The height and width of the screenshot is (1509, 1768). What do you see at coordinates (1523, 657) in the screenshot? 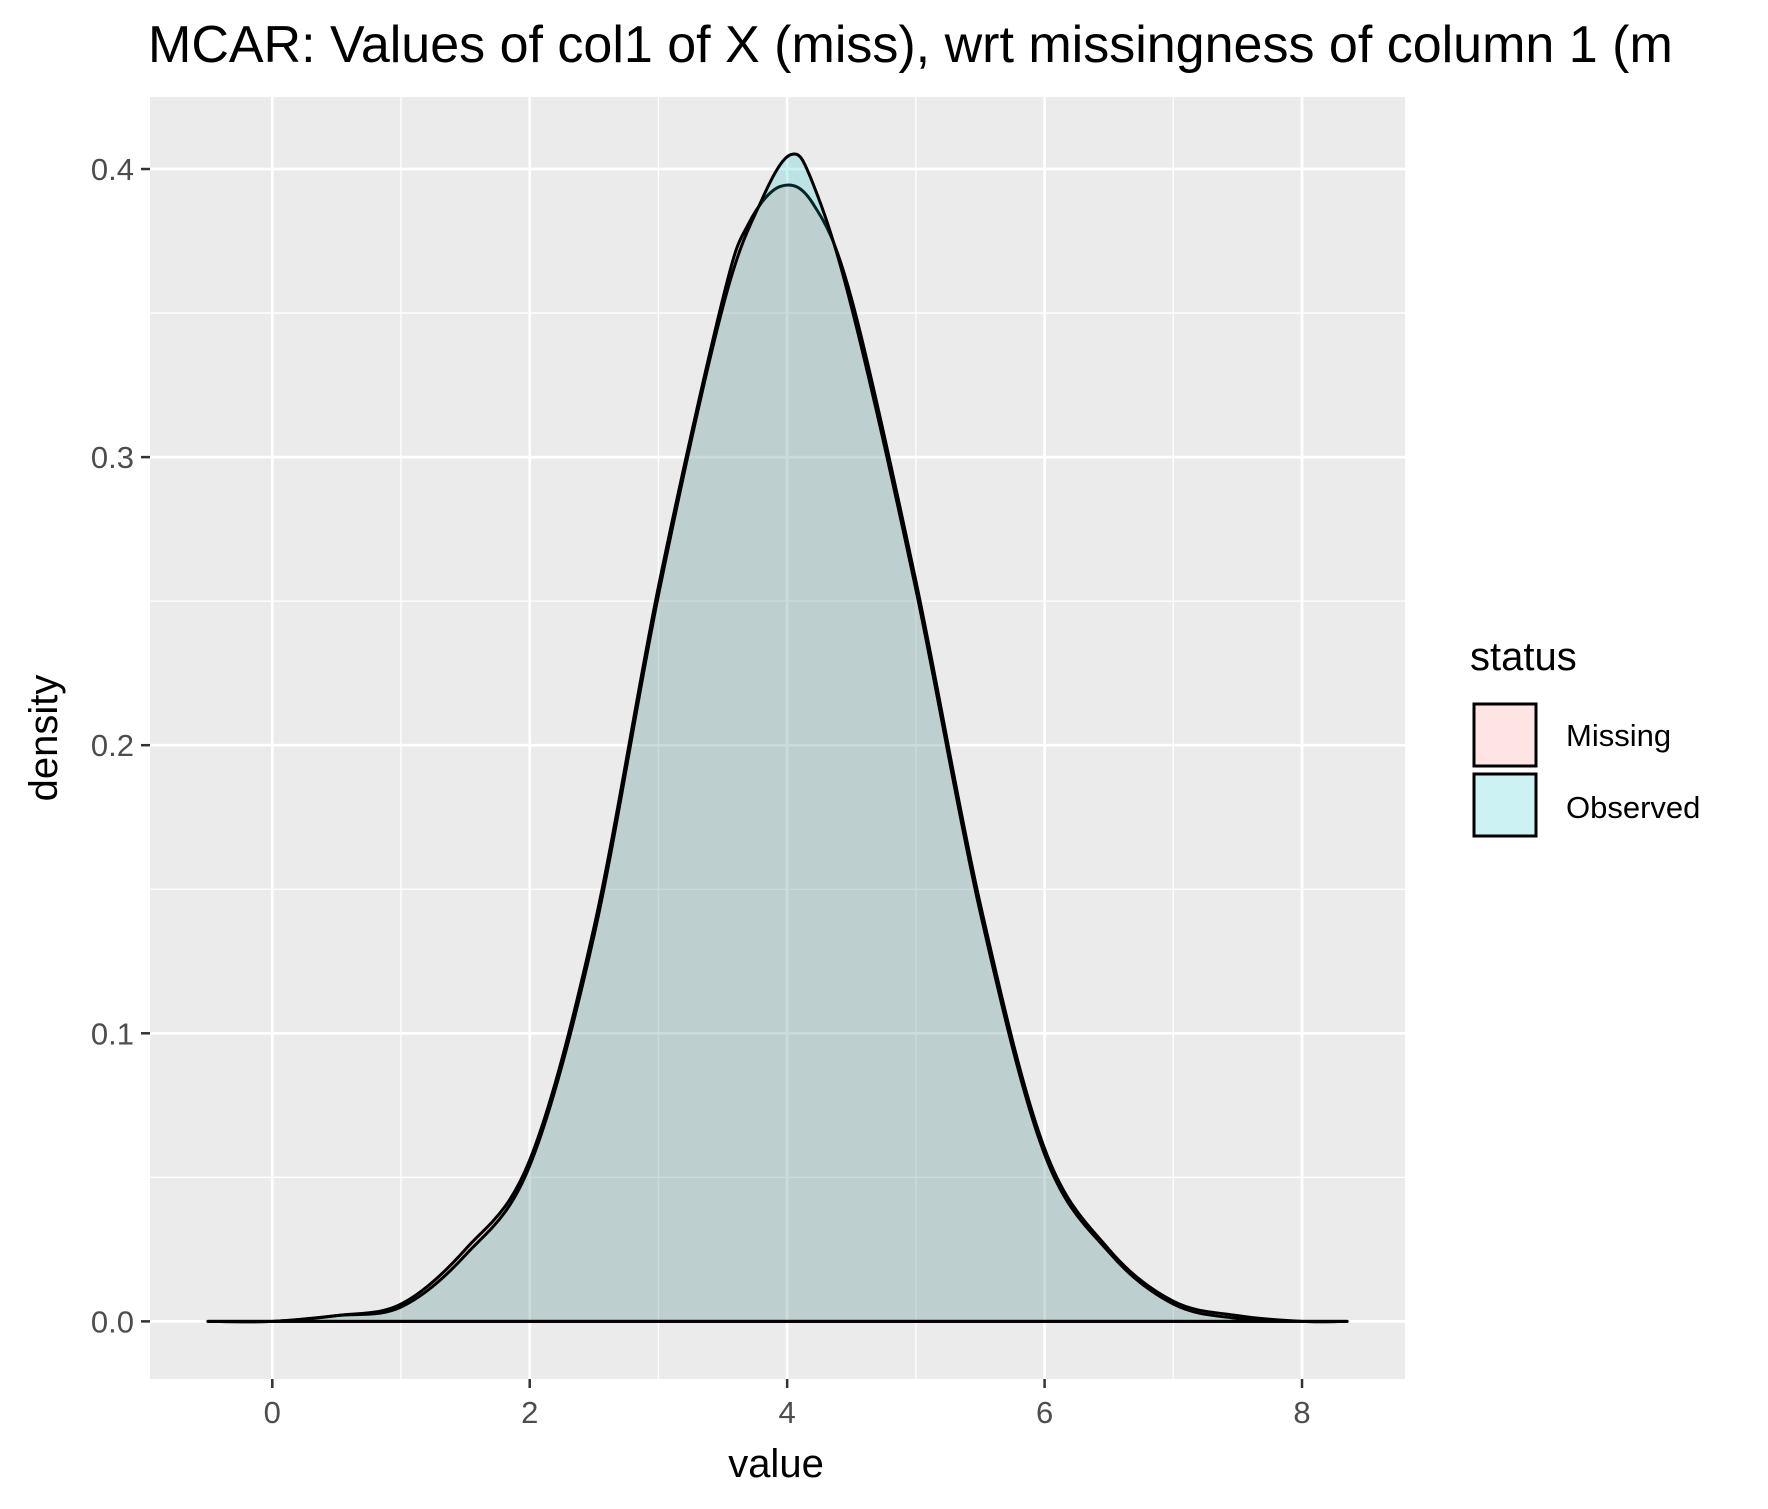
I see `legend-title: status` at bounding box center [1523, 657].